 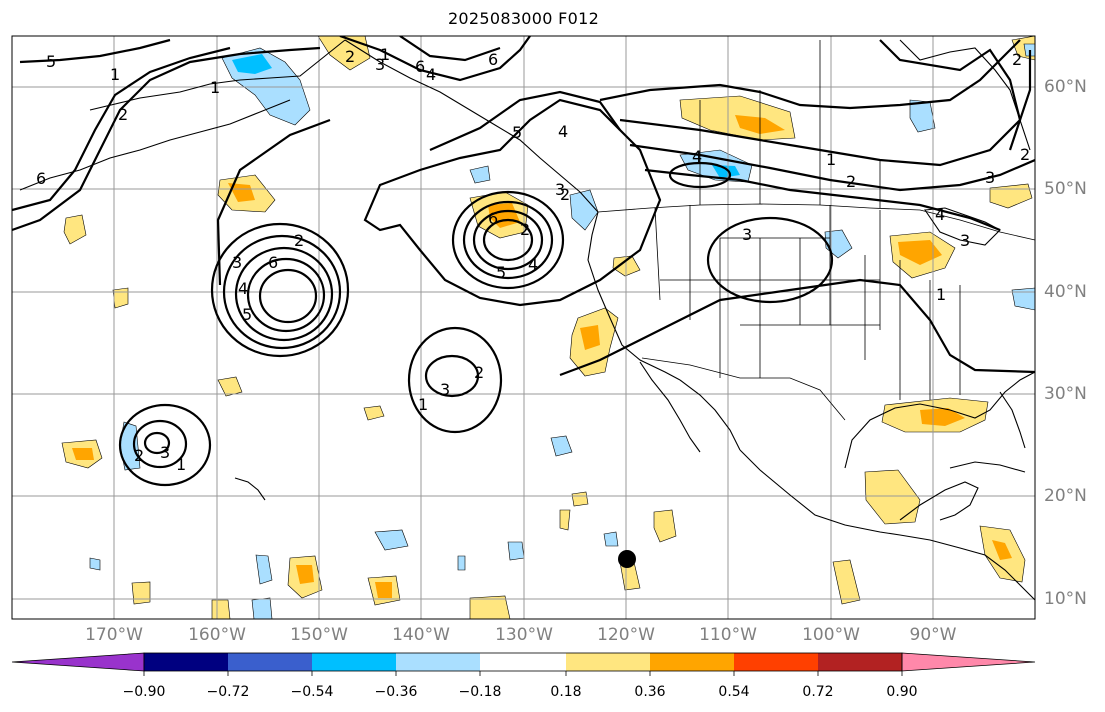 What do you see at coordinates (1065, 599) in the screenshot?
I see `lat-label: 10°N` at bounding box center [1065, 599].